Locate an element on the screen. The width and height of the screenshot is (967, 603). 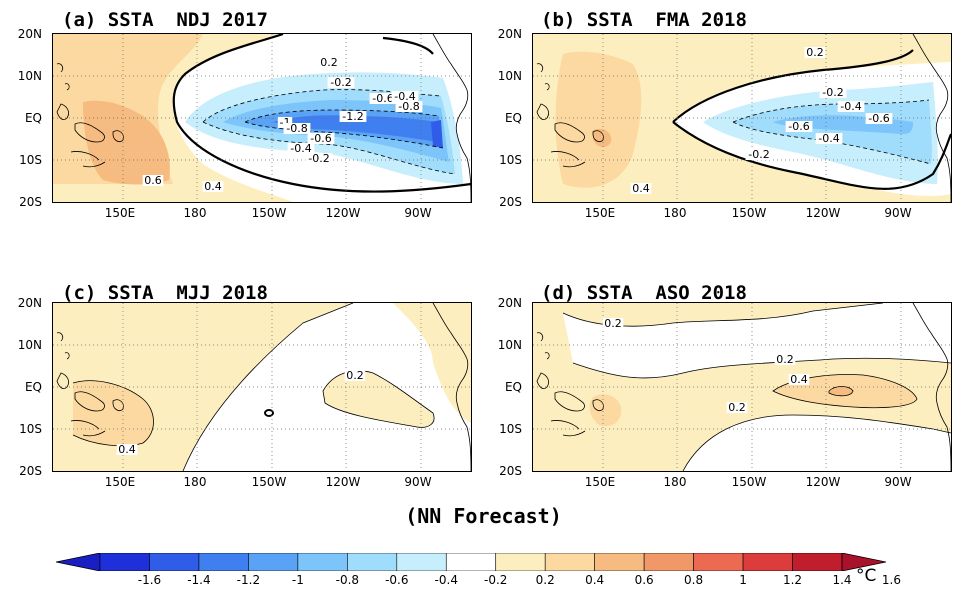
lat-label: 10N is located at coordinates (29, 76).